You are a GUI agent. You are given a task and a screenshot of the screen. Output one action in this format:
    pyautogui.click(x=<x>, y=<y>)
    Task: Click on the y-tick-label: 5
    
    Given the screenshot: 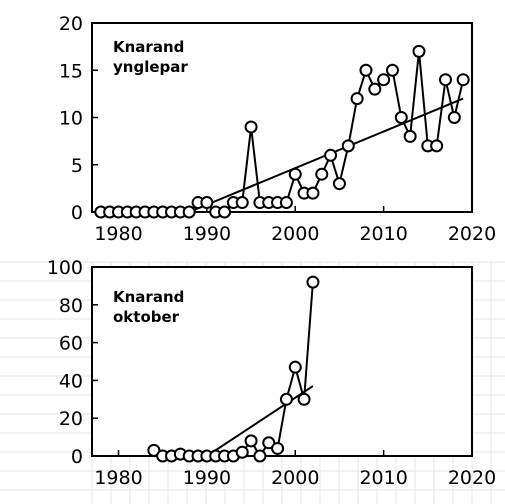 What is the action you would take?
    pyautogui.click(x=77, y=166)
    